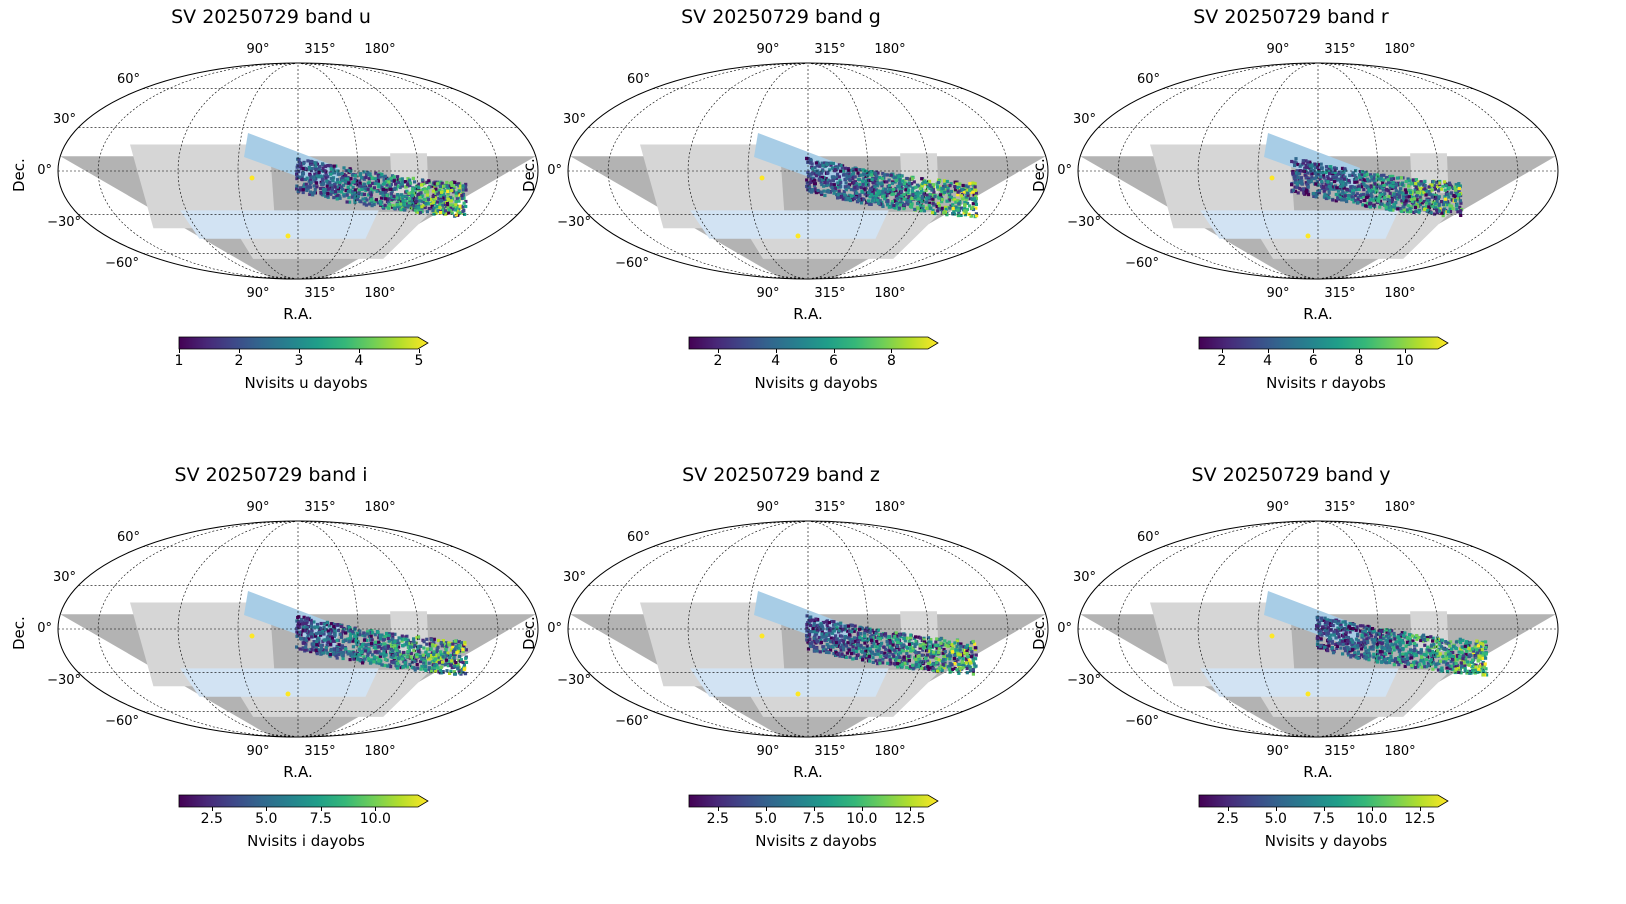 The width and height of the screenshot is (1626, 904). Describe the element at coordinates (271, 17) in the screenshot. I see `panel-title: SV 20250729 band u` at that location.